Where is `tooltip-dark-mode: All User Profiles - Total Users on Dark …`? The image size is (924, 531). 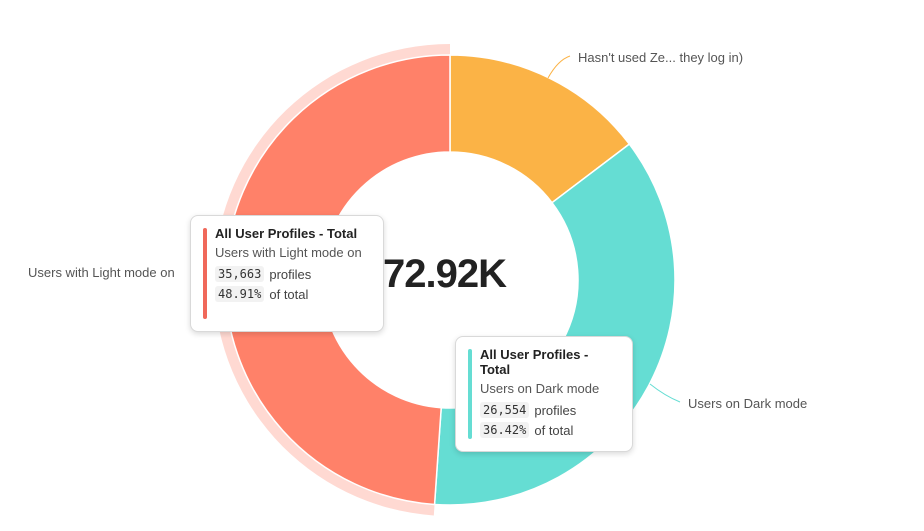
tooltip-dark-mode: All User Profiles - Total Users on Dark … is located at coordinates (544, 394).